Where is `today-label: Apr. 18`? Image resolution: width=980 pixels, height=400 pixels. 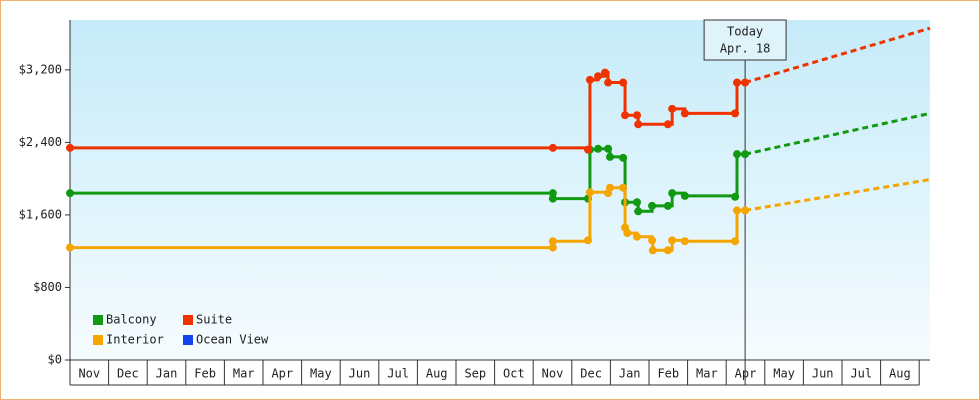 today-label: Apr. 18 is located at coordinates (745, 49).